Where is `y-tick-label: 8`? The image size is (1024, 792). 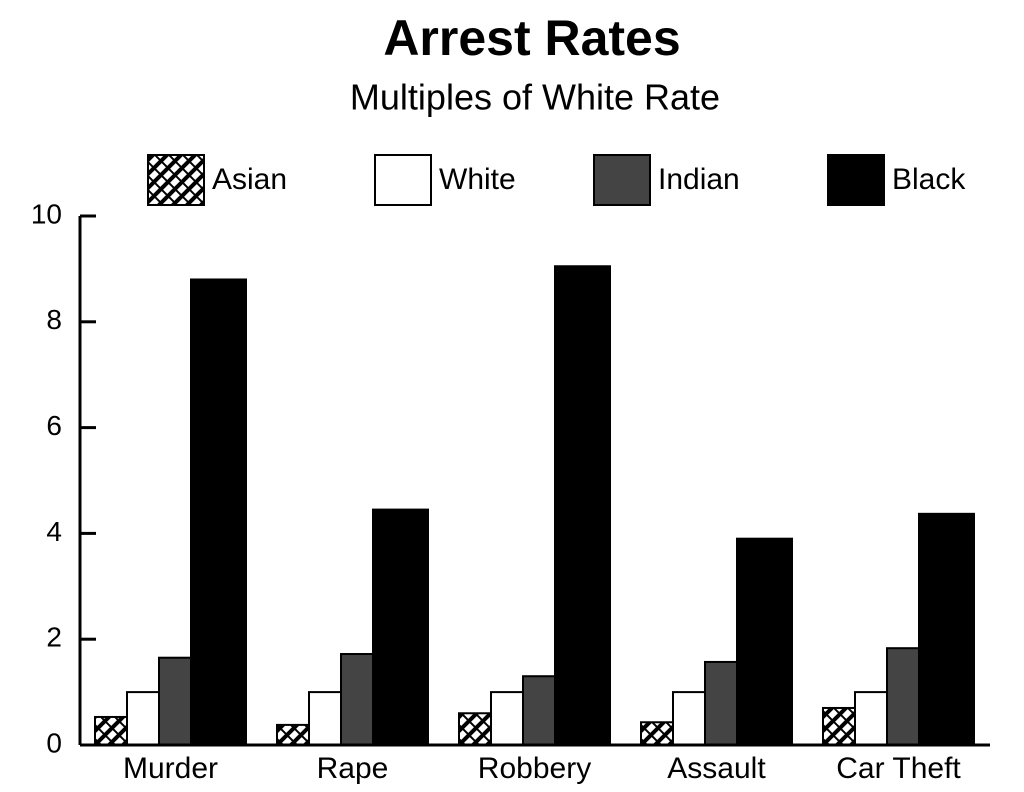 y-tick-label: 8 is located at coordinates (54, 319).